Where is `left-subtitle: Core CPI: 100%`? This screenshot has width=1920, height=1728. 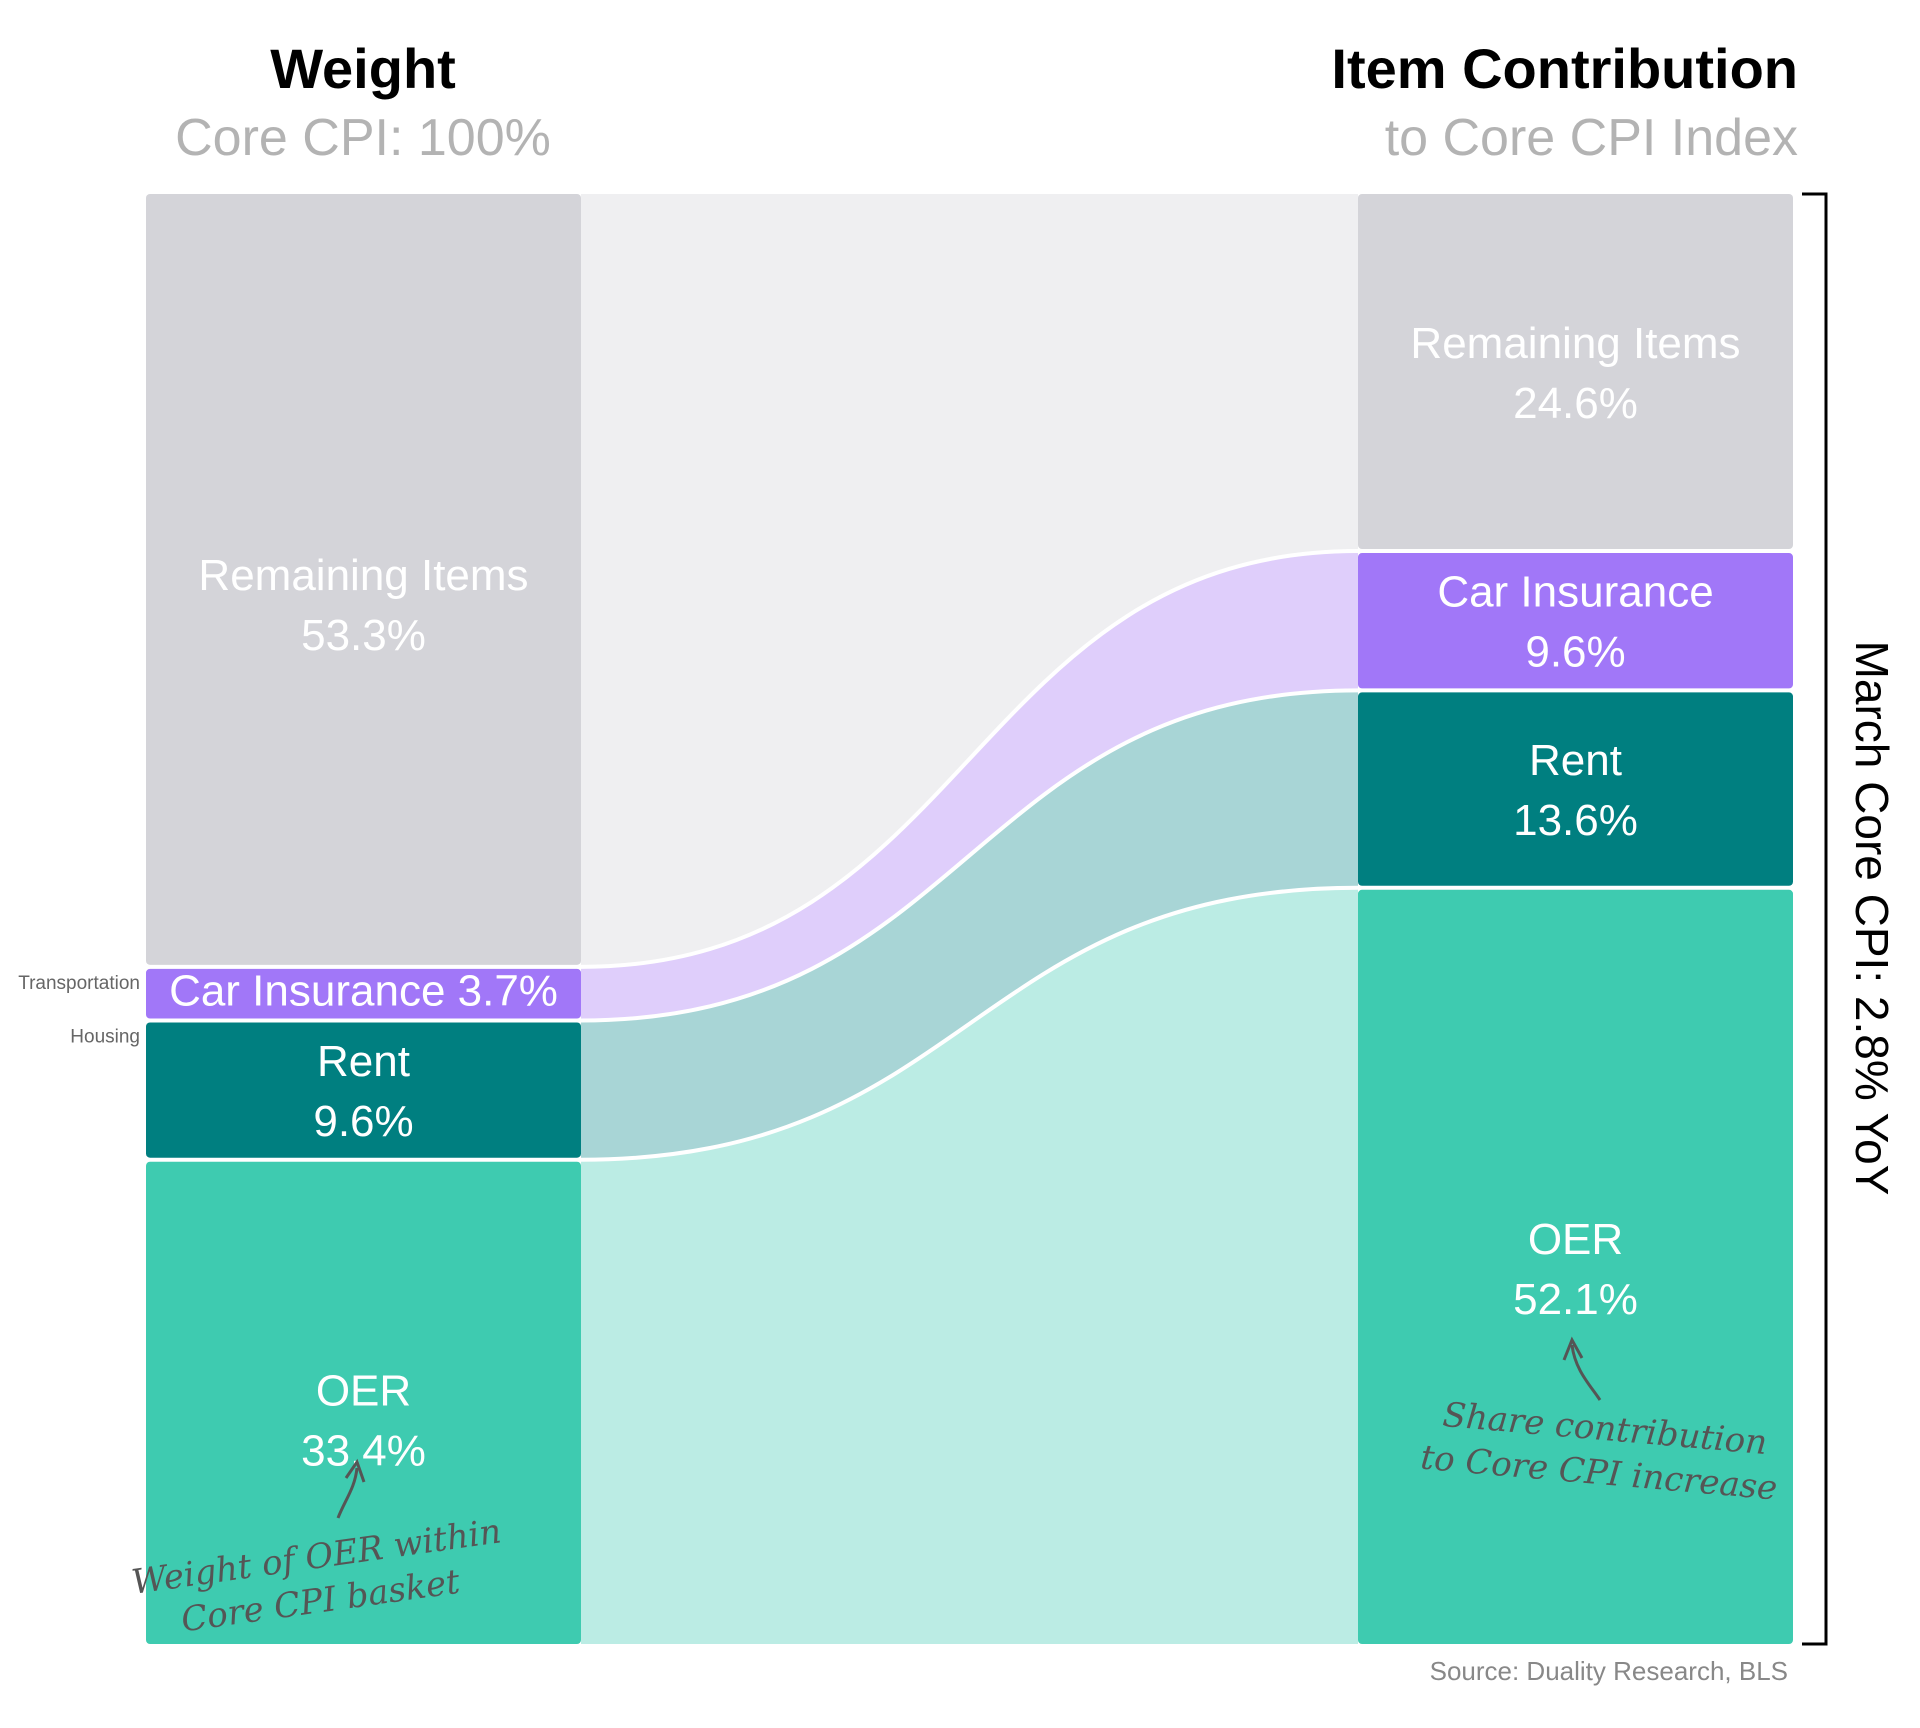 left-subtitle: Core CPI: 100% is located at coordinates (363, 138).